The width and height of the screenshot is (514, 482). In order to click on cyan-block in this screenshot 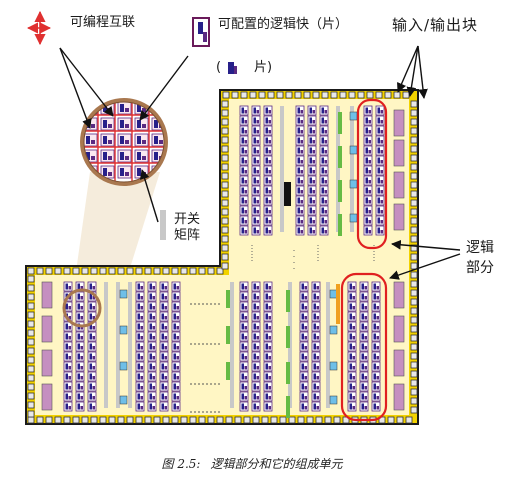, I will do `click(123, 330)`.